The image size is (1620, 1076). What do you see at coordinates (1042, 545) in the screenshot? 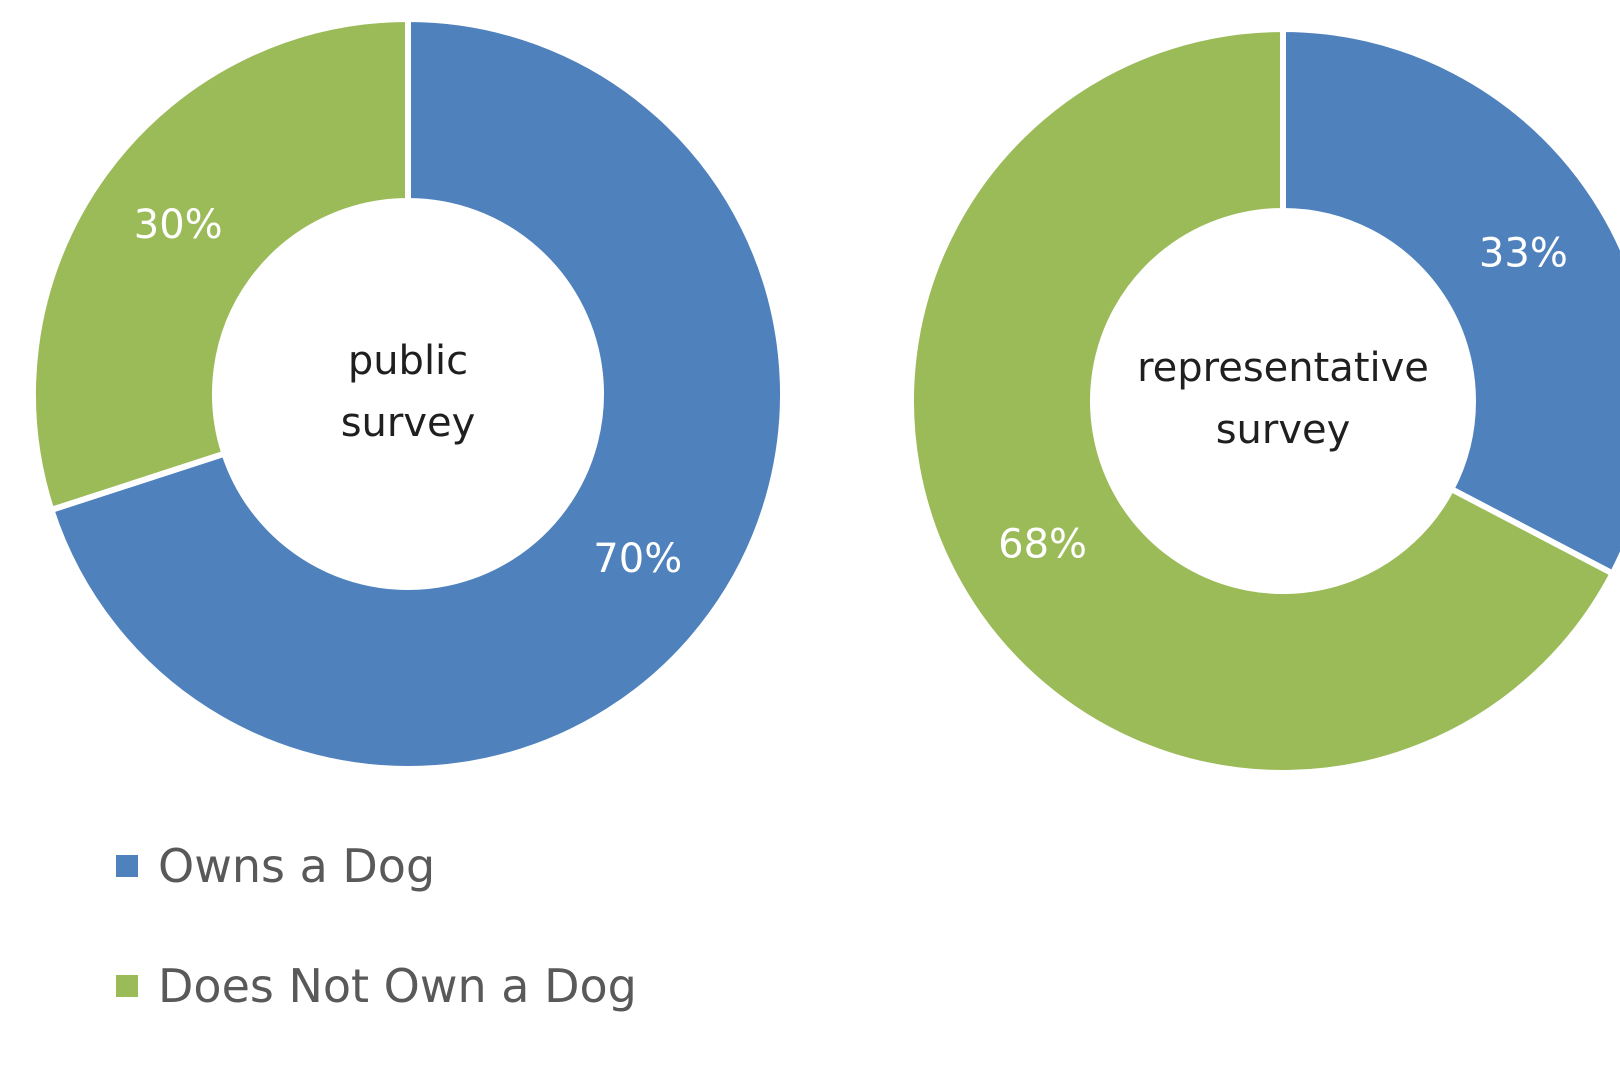
I see `slice-label-representative-survey-does-not-own-dog: 68%` at bounding box center [1042, 545].